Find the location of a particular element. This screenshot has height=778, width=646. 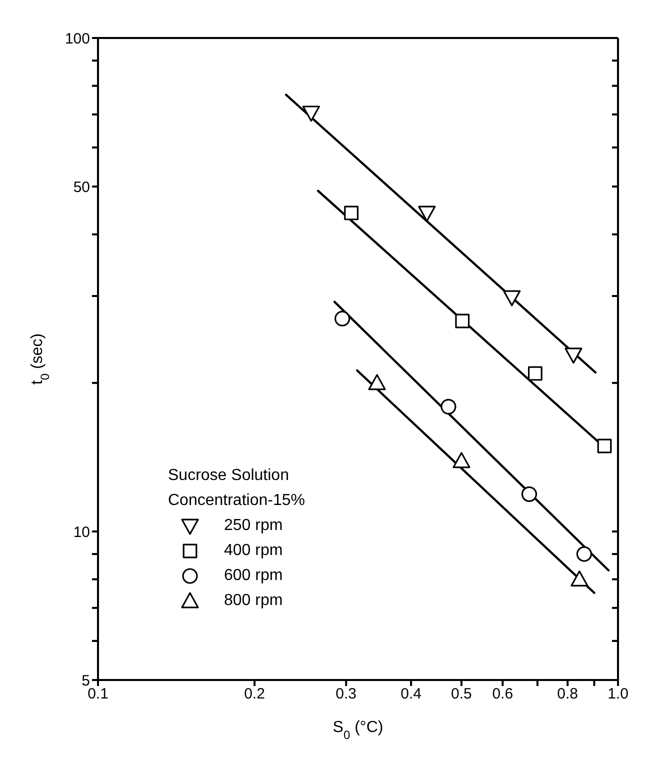

legend-label: 250 rpm is located at coordinates (253, 525).